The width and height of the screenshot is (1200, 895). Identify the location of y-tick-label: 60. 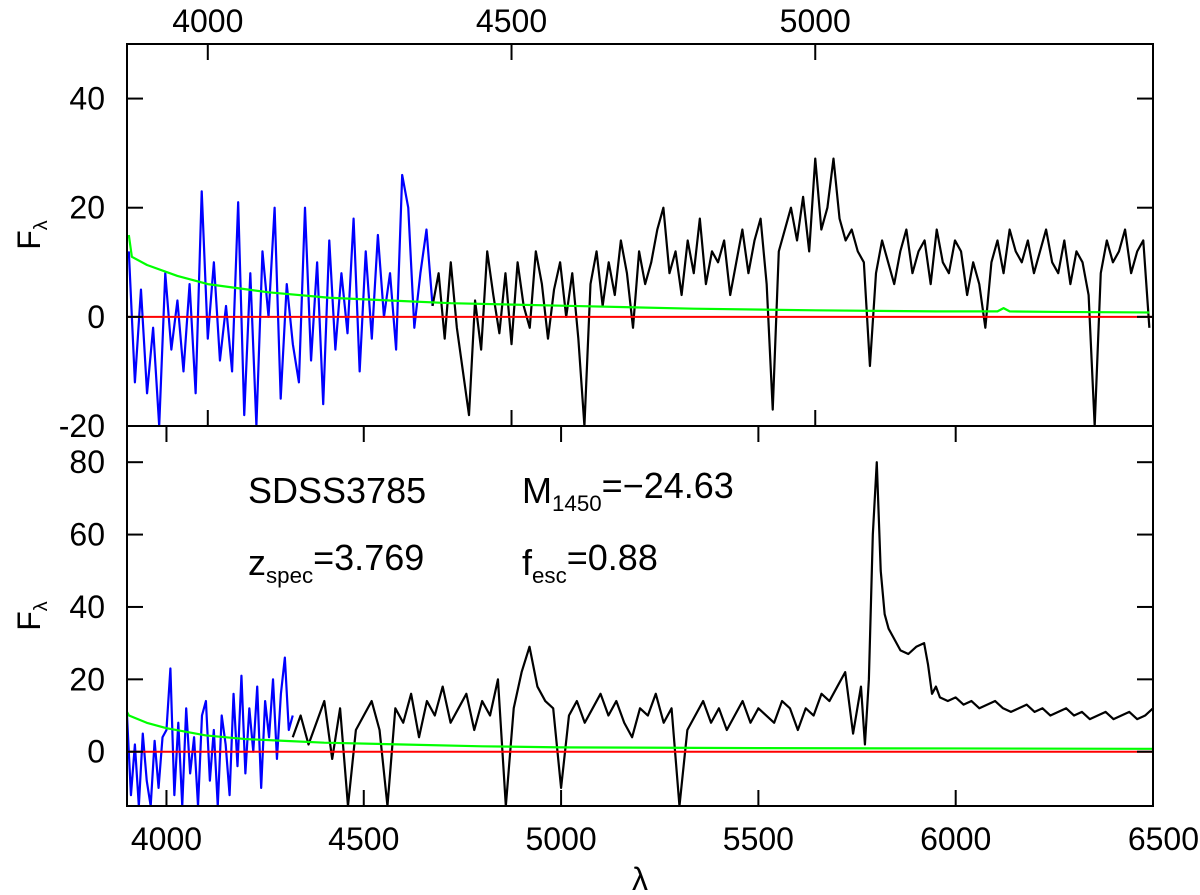
(87, 535).